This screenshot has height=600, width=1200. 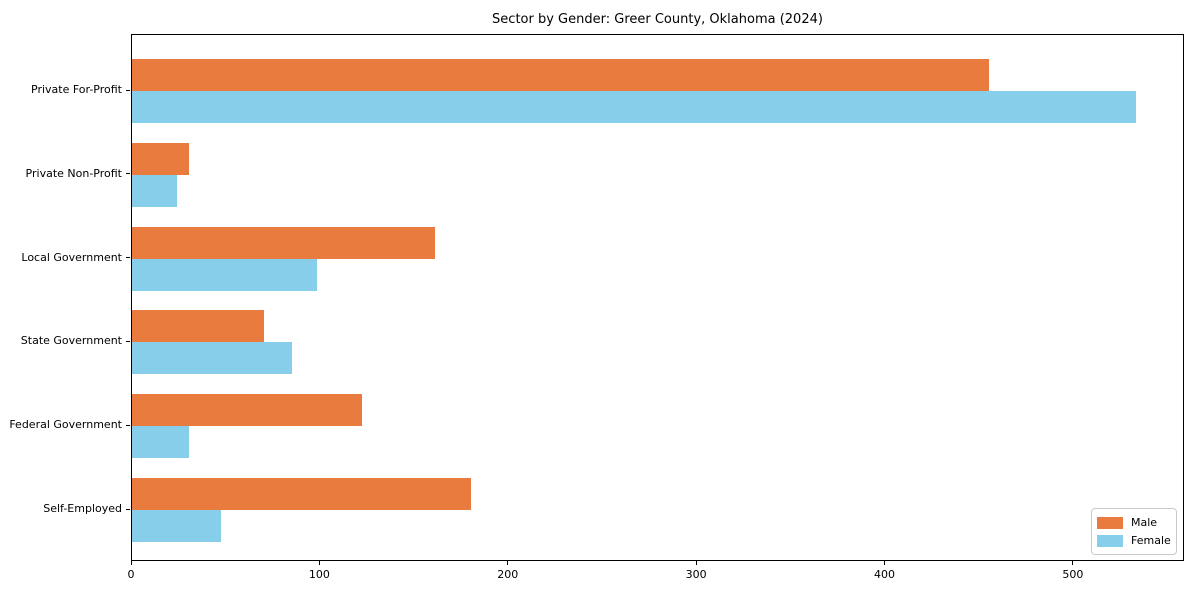 What do you see at coordinates (1144, 522) in the screenshot?
I see `legend-label-male: Male` at bounding box center [1144, 522].